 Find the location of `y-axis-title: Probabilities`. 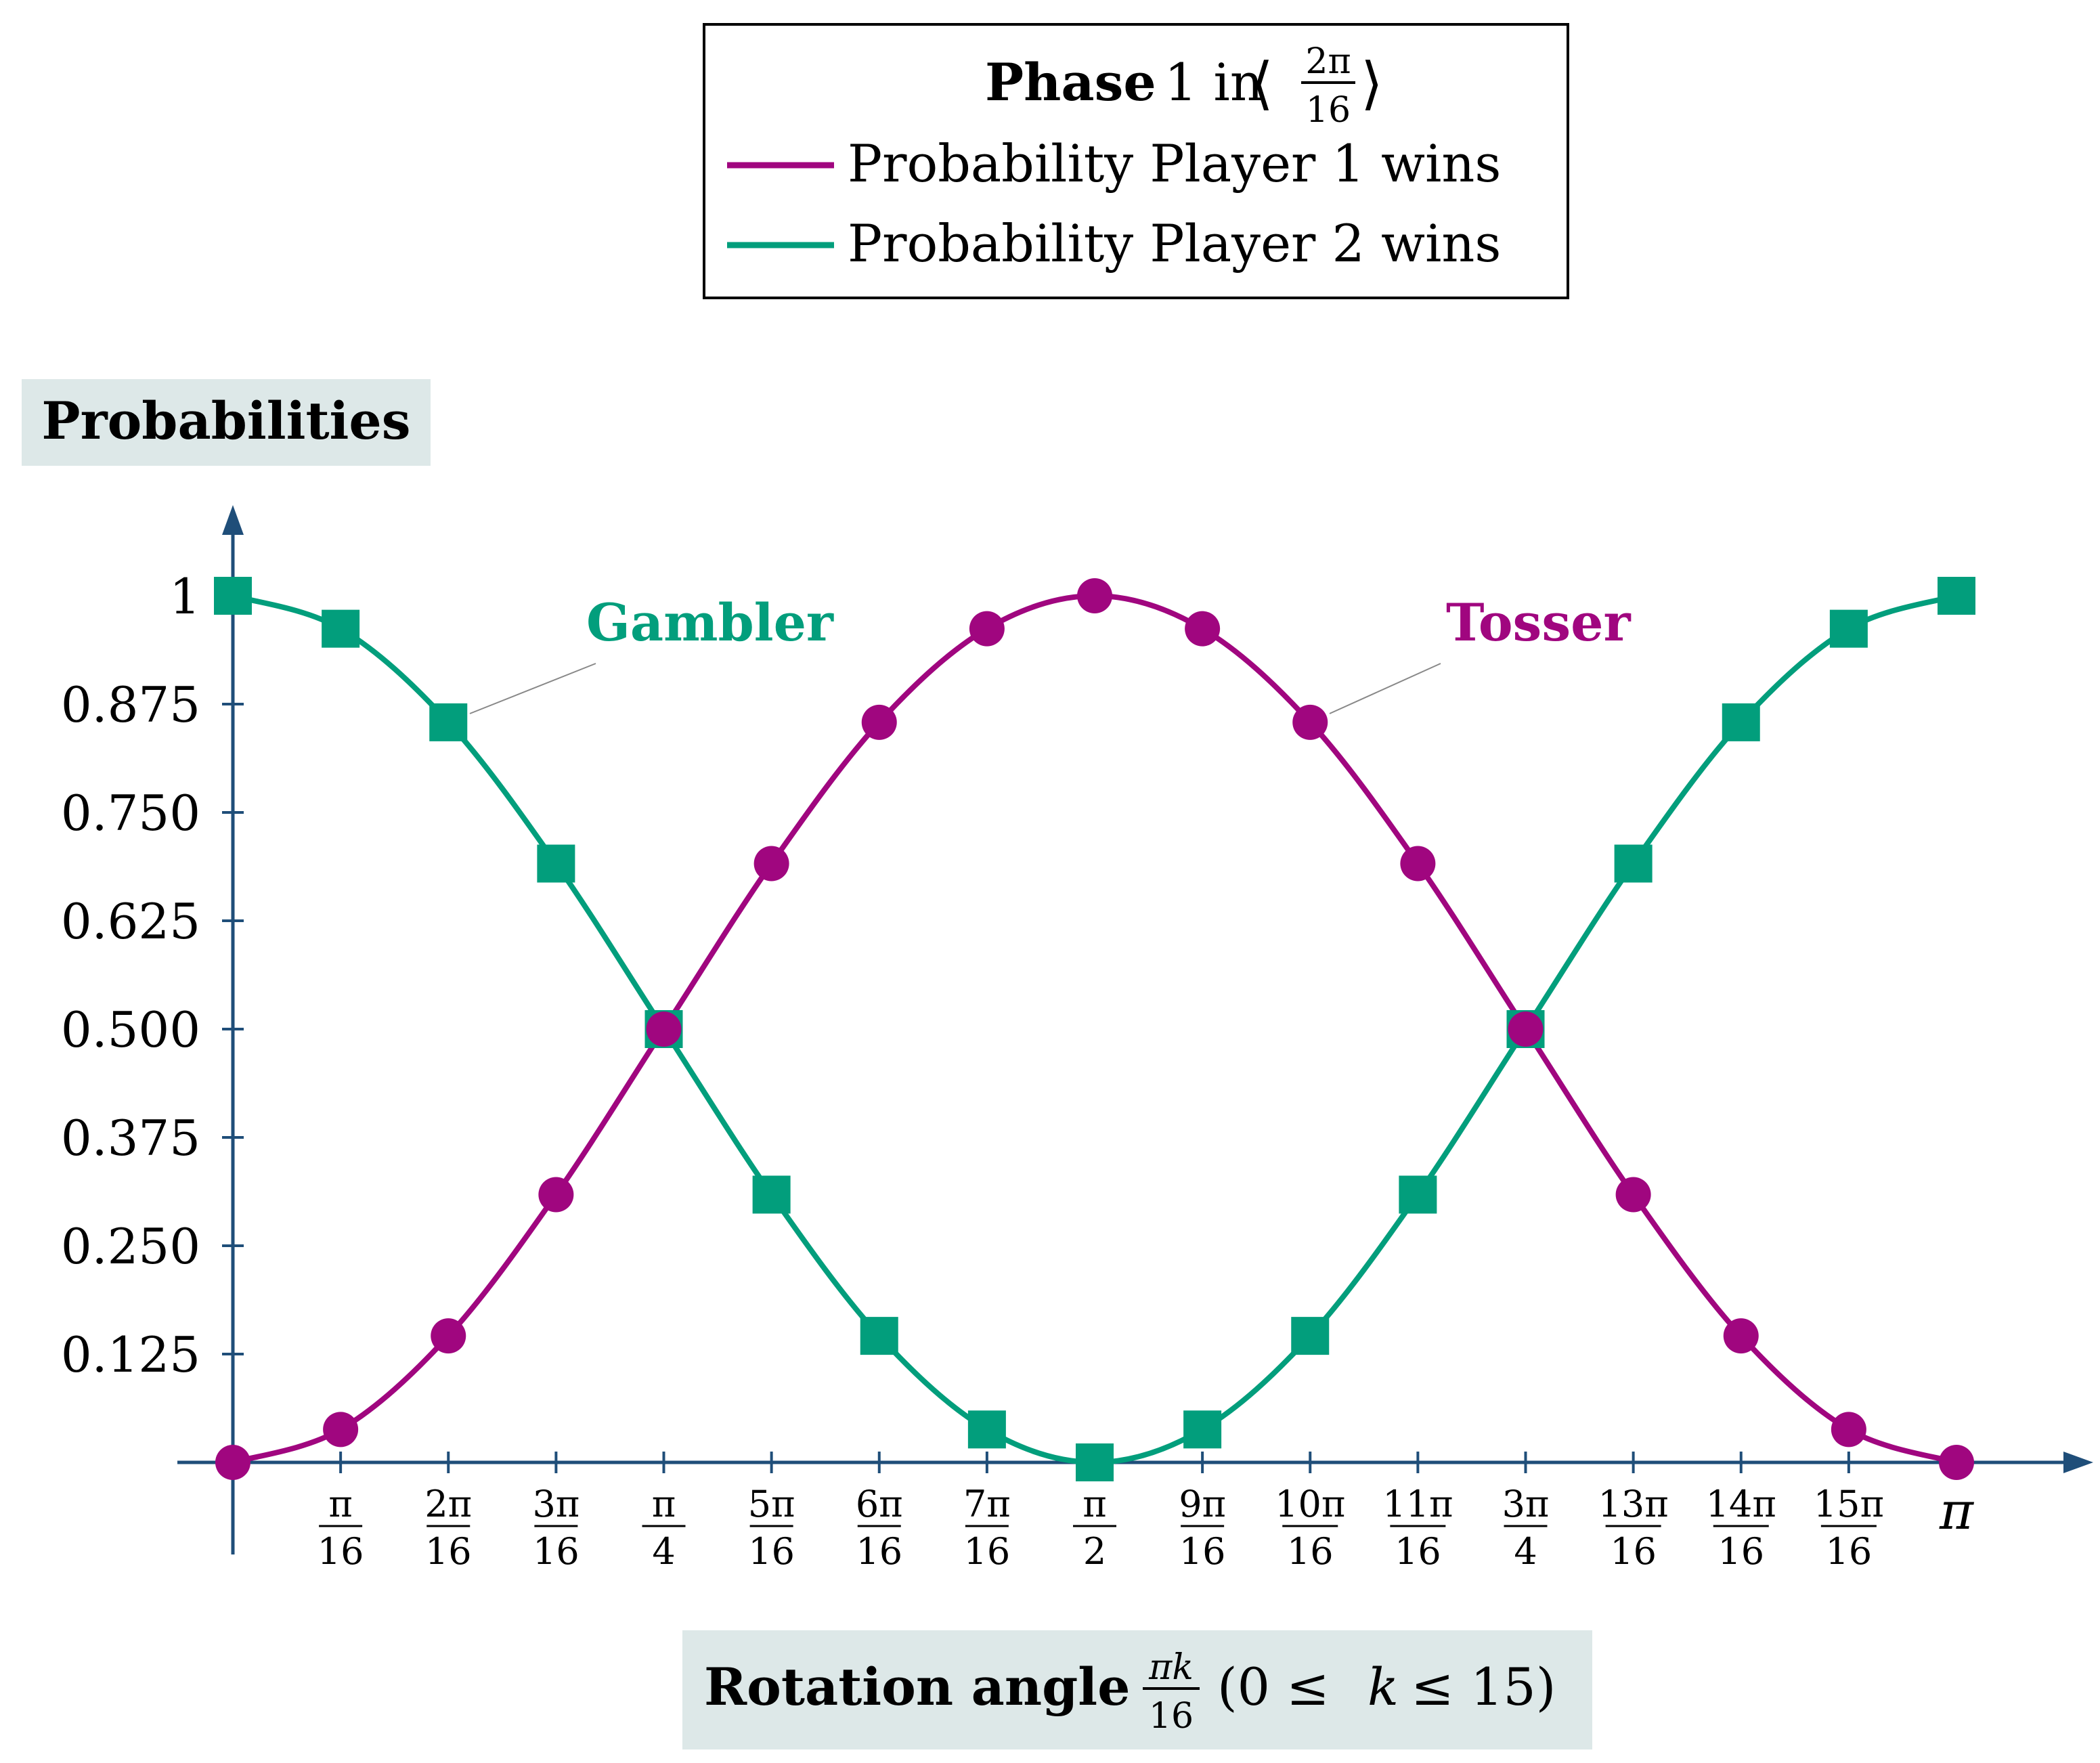

y-axis-title: Probabilities is located at coordinates (226, 422).